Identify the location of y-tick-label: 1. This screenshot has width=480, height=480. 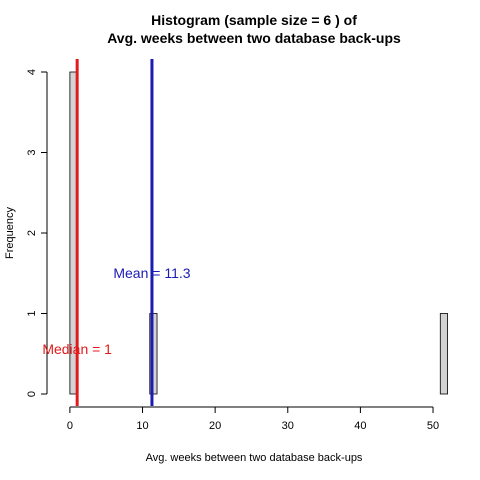
(32, 313).